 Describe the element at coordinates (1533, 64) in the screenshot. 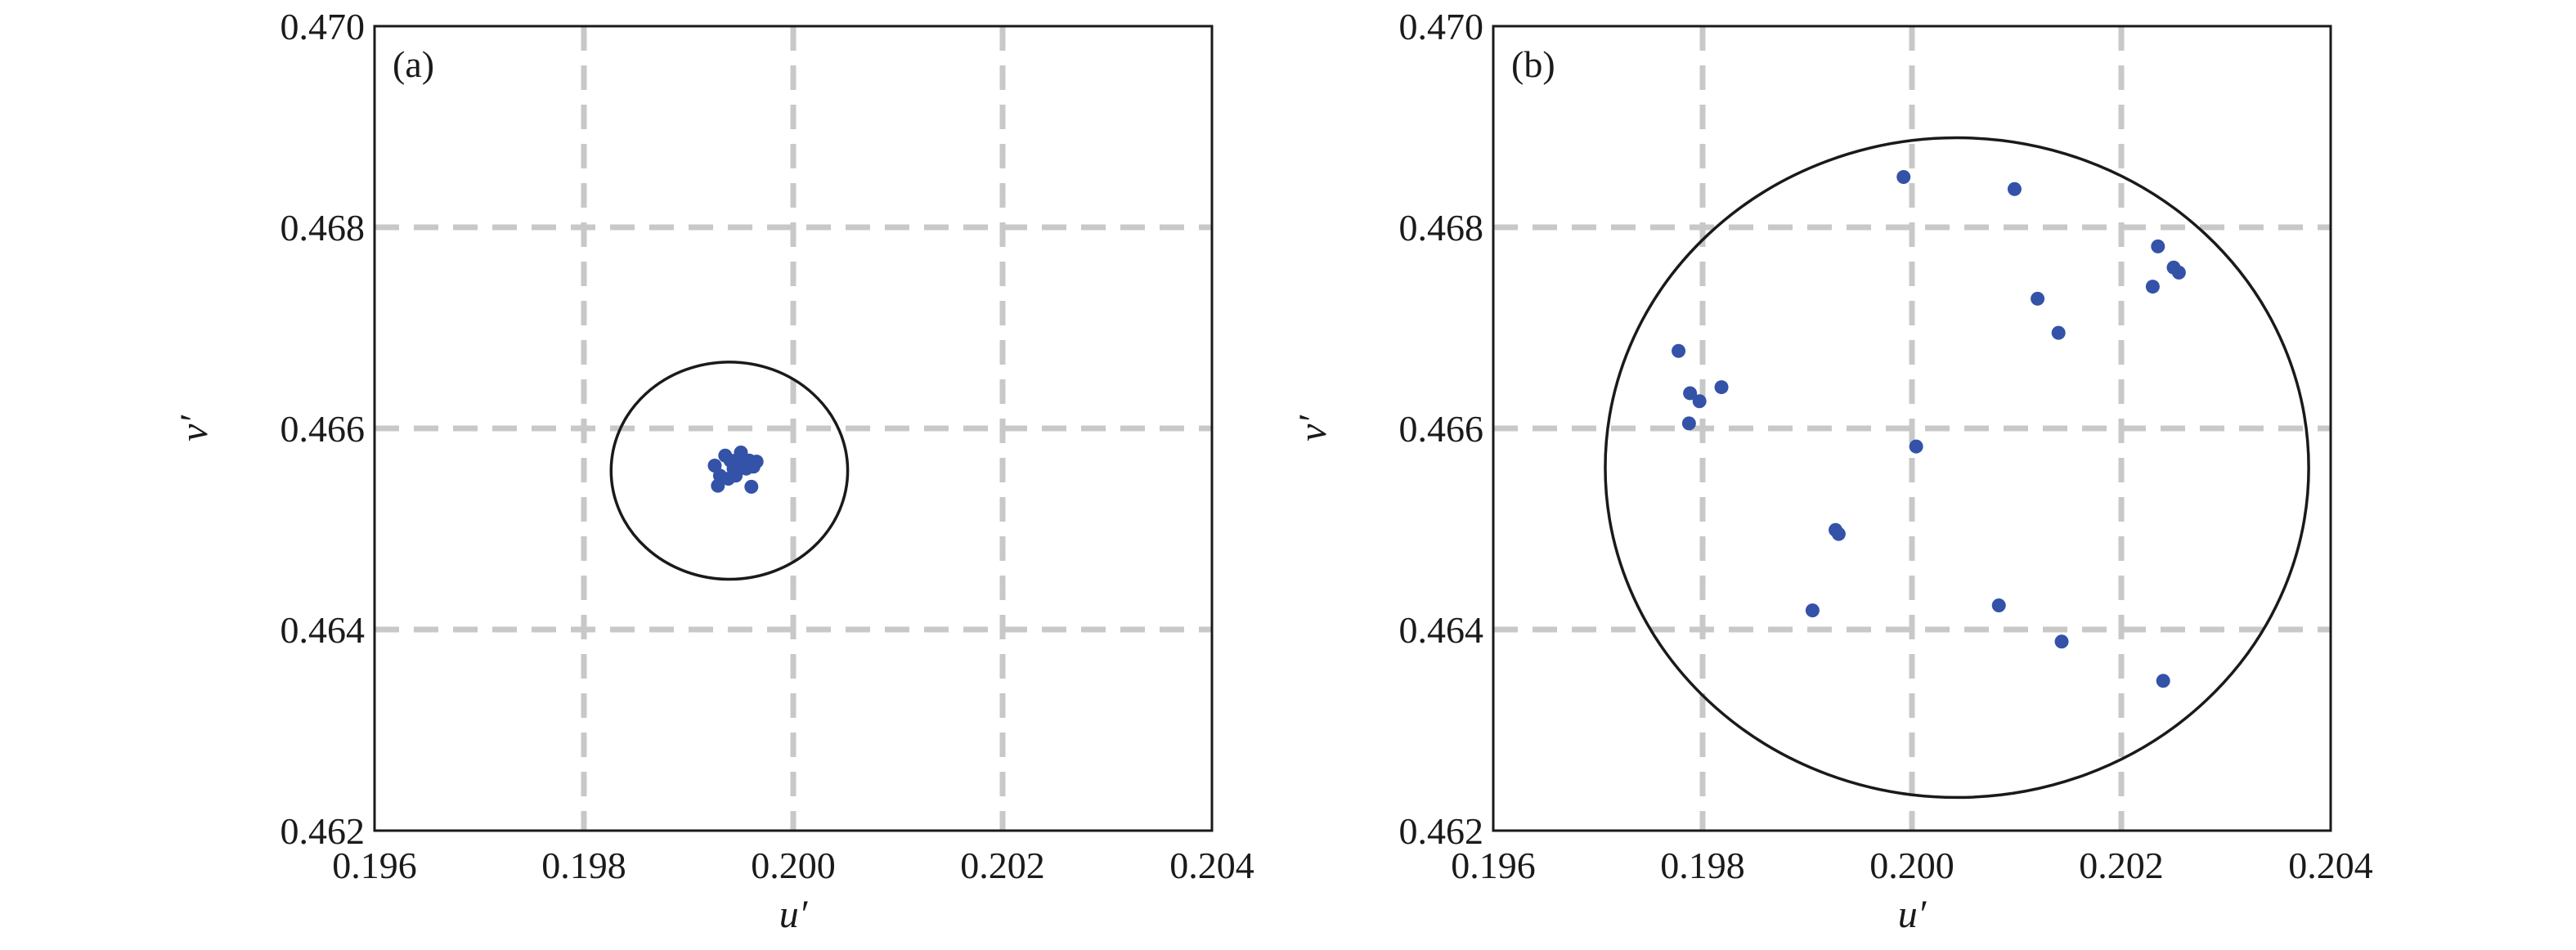

I see `panel-label: (b)` at that location.